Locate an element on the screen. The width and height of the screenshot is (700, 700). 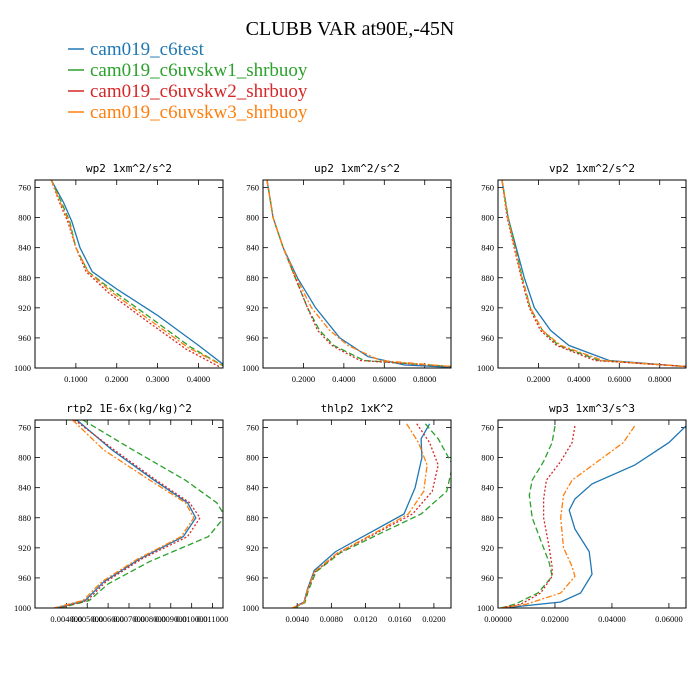
x-tick-label: 0.0040 is located at coordinates (296, 619).